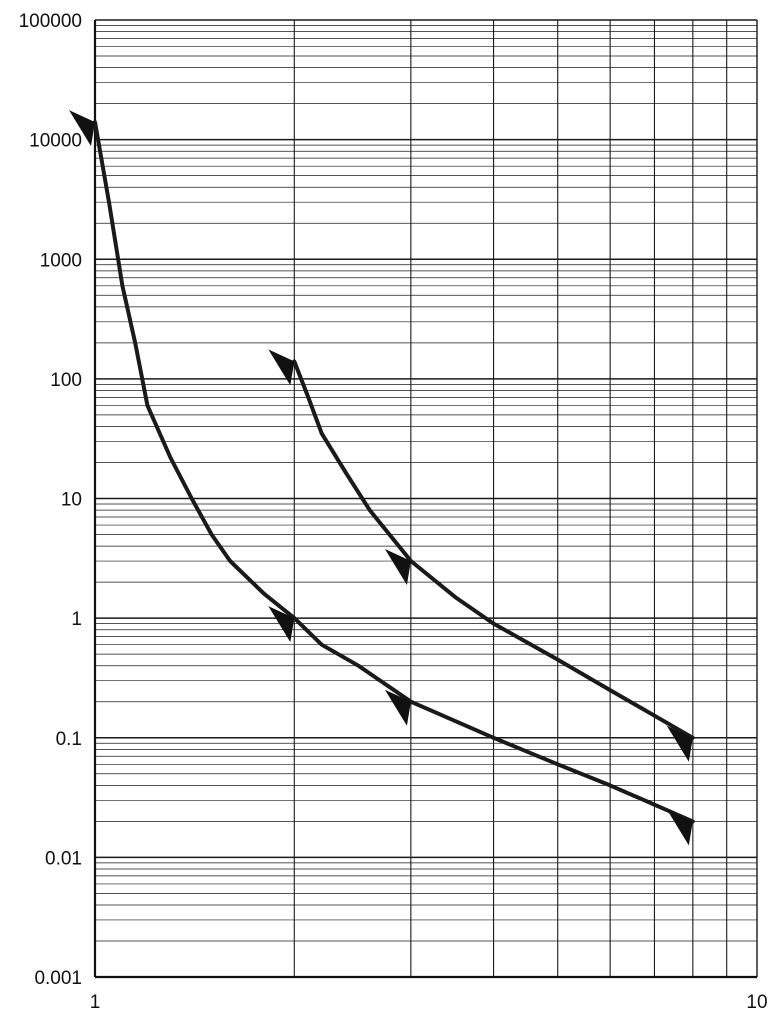 The image size is (774, 1021). I want to click on y-tick-label: 100, so click(66, 380).